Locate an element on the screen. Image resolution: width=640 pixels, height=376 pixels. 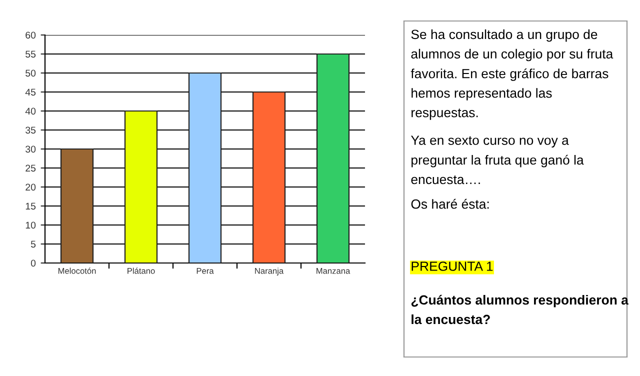
y-tick-label: 0 is located at coordinates (33, 263).